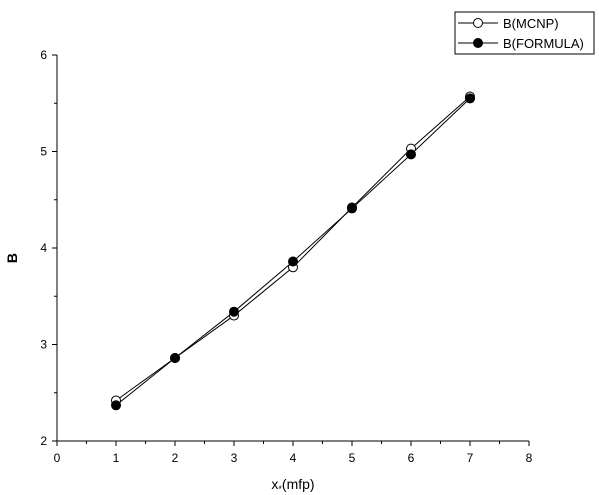 The width and height of the screenshot is (599, 495). I want to click on legend-entry-mcnp: B(MCNP), so click(508, 23).